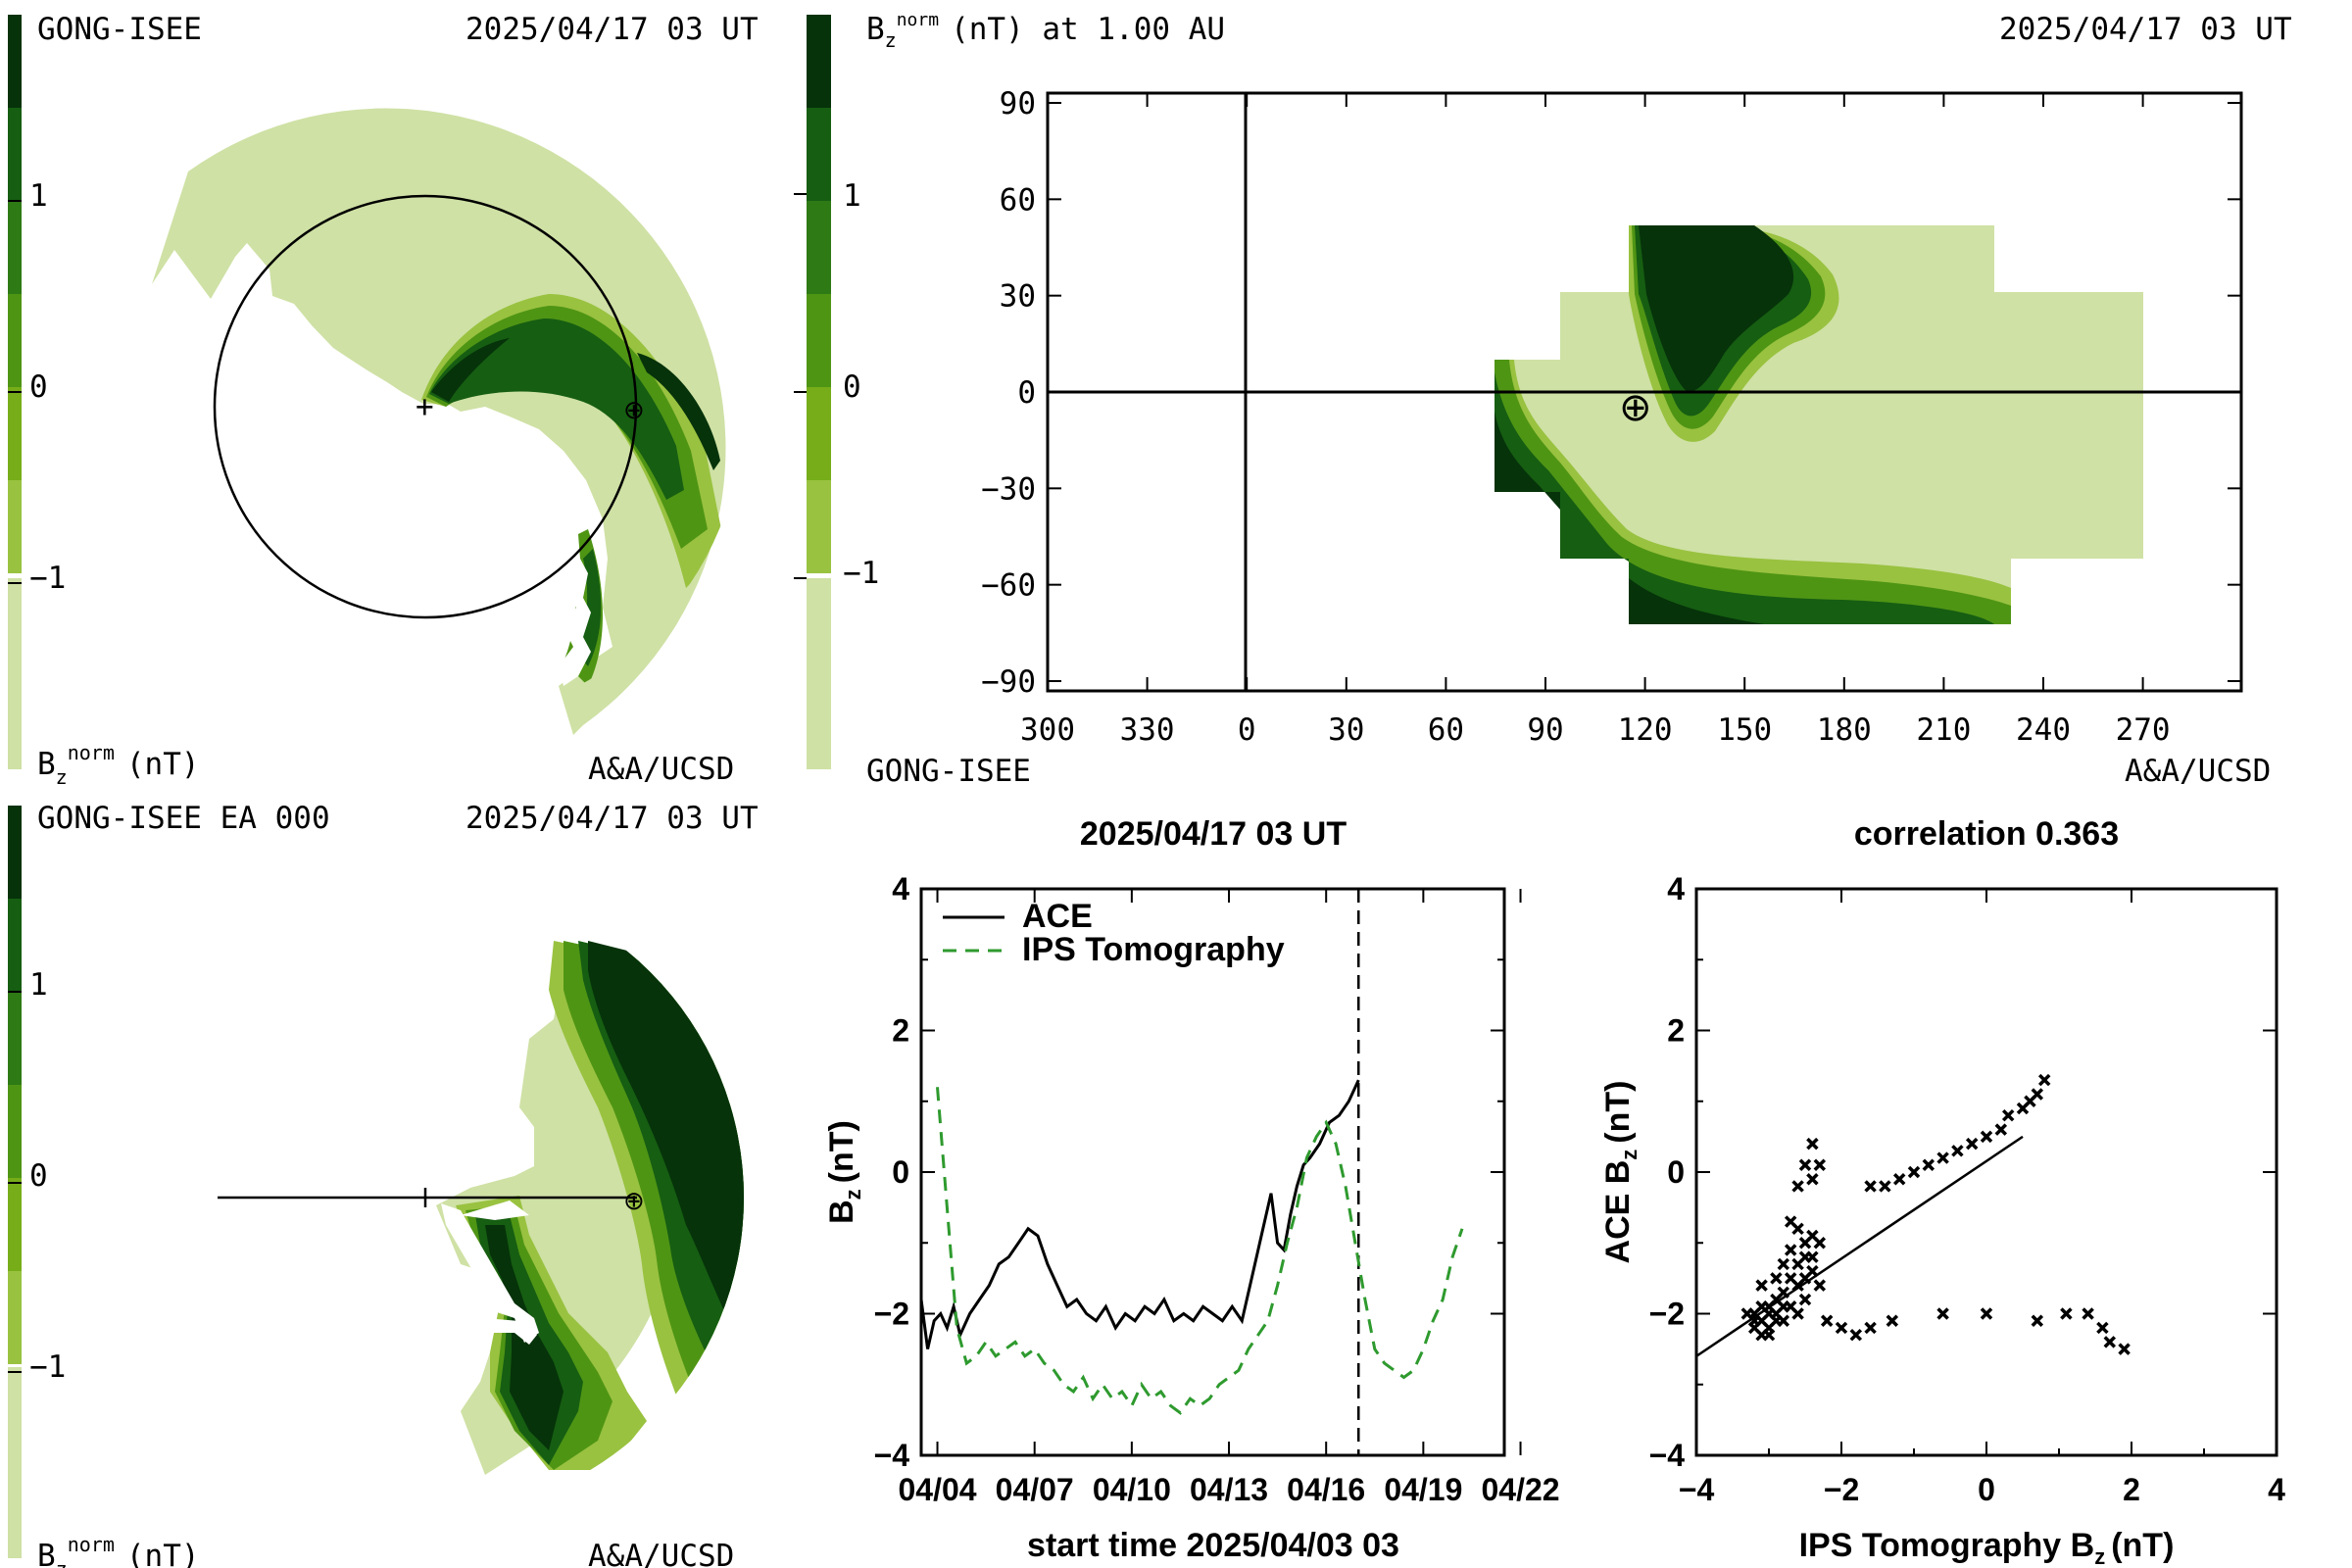  Describe the element at coordinates (490, 1273) in the screenshot. I see `panel-c-cutout` at that location.